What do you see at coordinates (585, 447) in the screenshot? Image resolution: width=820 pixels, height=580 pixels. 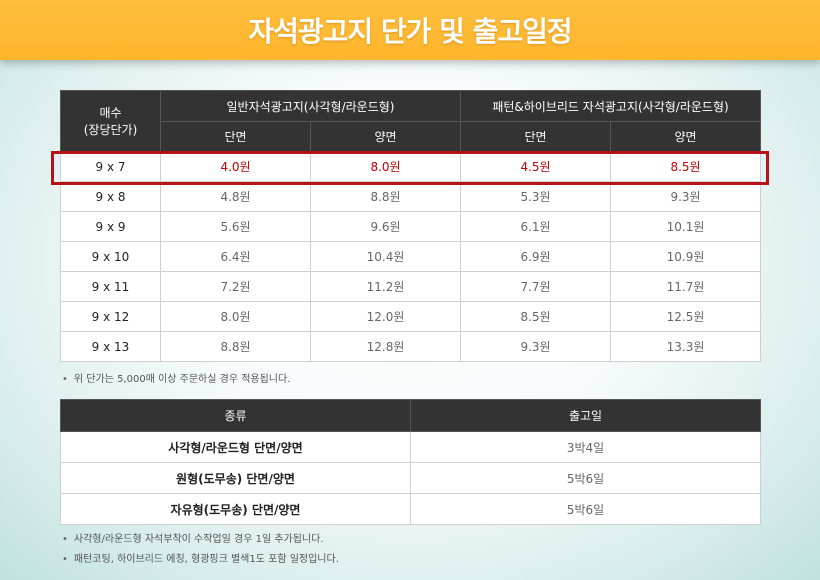 I see `ship-days-cell: 3박4일` at bounding box center [585, 447].